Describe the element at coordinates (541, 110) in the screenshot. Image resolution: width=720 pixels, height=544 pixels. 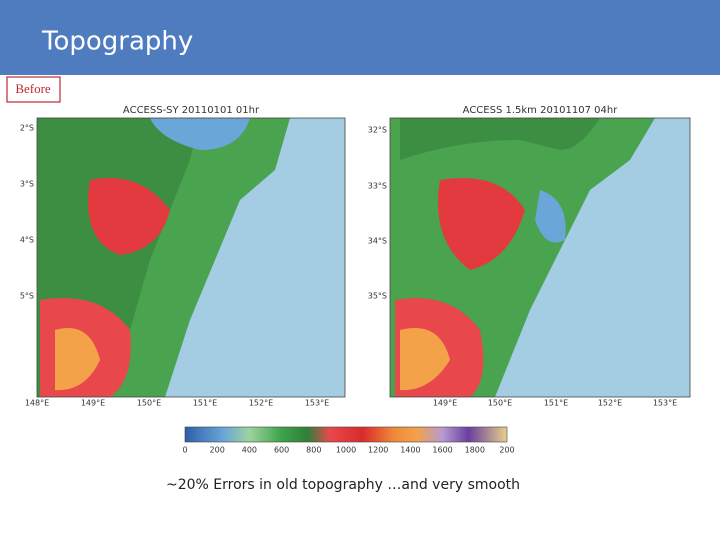
I see `panel-title: ACCESS 1.5km 20101107 04hr` at that location.